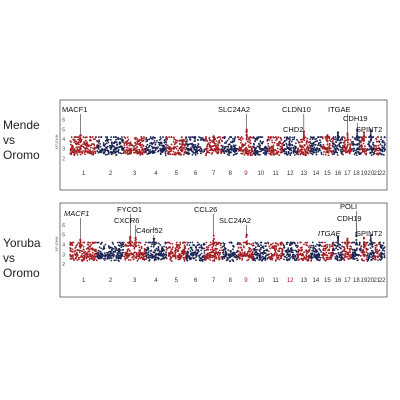  I want to click on chromosome-label: 11, so click(275, 174).